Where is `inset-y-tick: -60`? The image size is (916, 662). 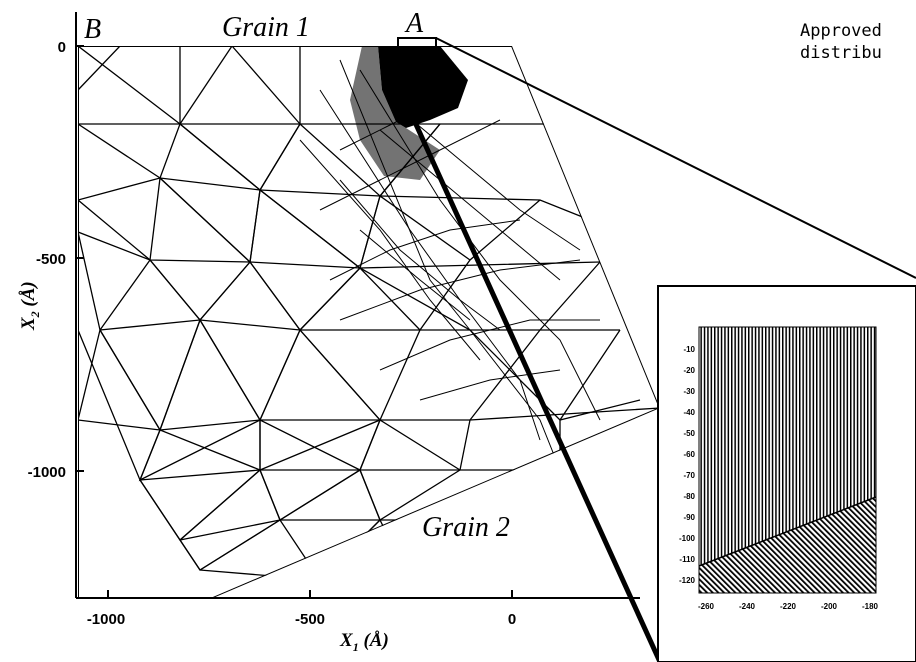
inset-y-tick: -60 is located at coordinates (689, 454).